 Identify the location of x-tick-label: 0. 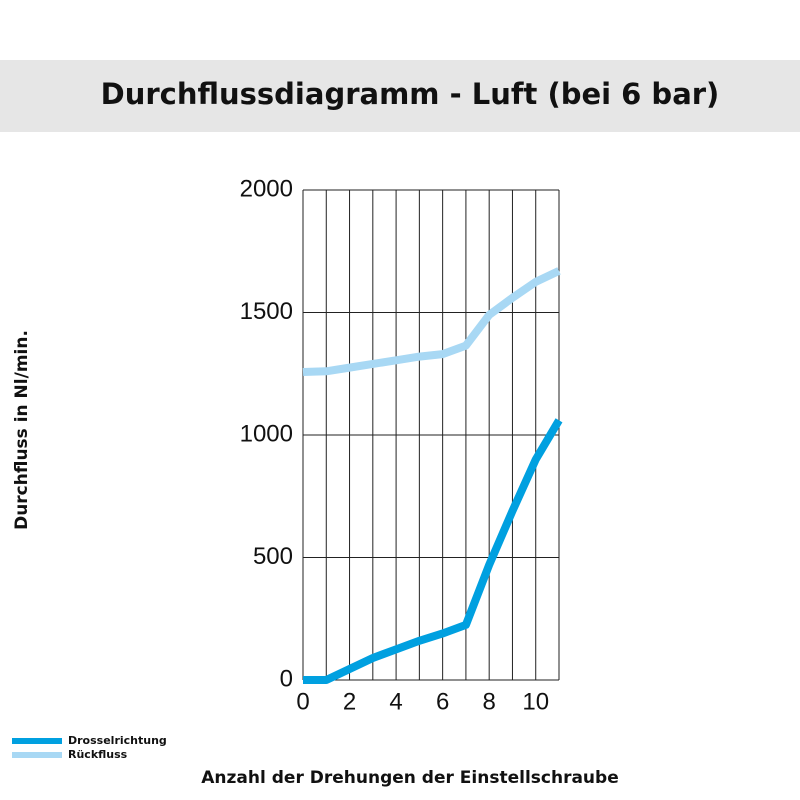
(302, 701).